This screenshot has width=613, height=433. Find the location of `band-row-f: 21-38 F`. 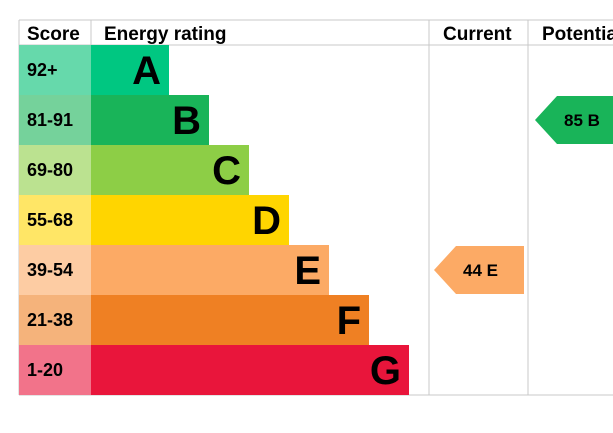

band-row-f: 21-38 F is located at coordinates (194, 320).